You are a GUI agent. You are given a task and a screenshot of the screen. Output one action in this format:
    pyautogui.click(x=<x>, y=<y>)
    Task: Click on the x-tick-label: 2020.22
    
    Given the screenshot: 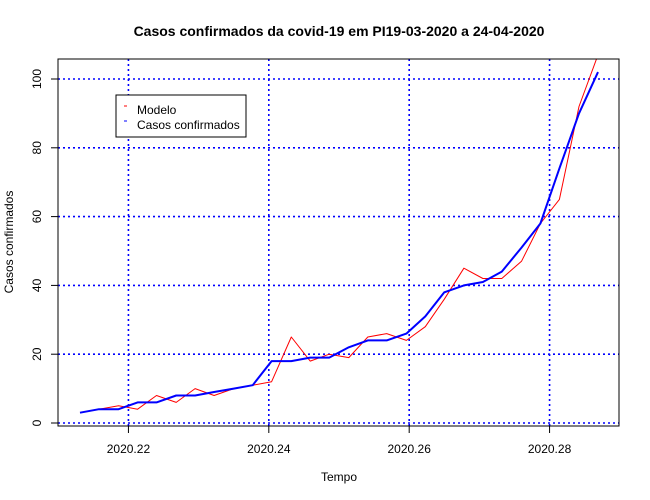 What is the action you would take?
    pyautogui.click(x=129, y=449)
    